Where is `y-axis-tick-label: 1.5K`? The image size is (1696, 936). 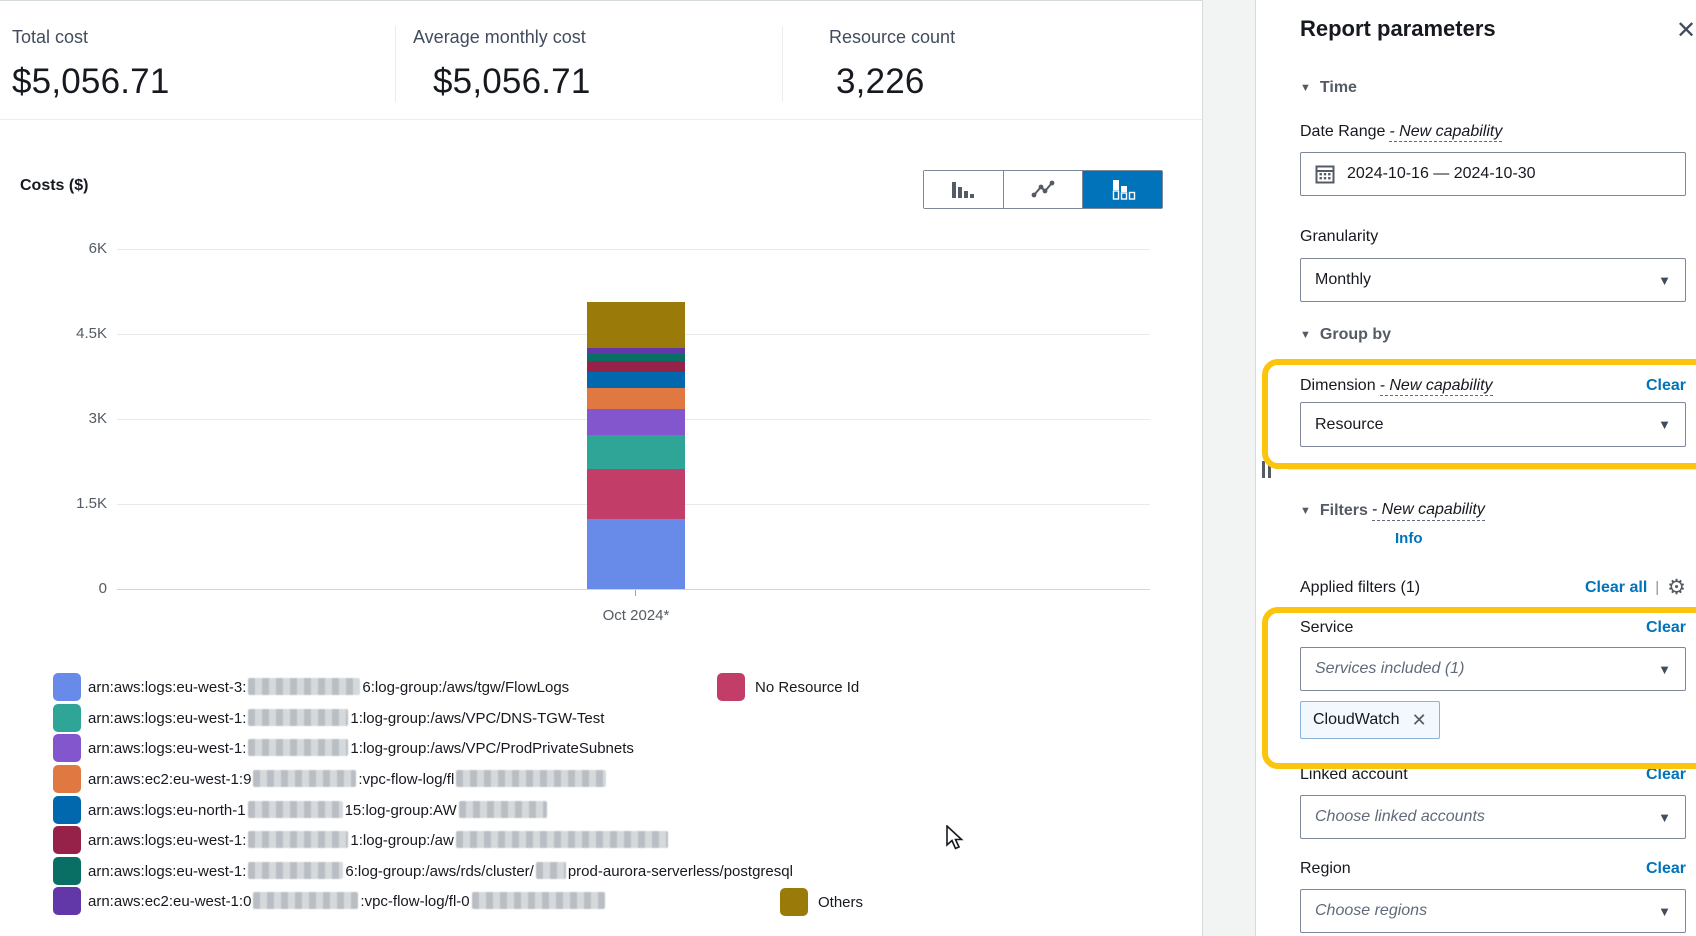
y-axis-tick-label: 1.5K is located at coordinates (91, 503).